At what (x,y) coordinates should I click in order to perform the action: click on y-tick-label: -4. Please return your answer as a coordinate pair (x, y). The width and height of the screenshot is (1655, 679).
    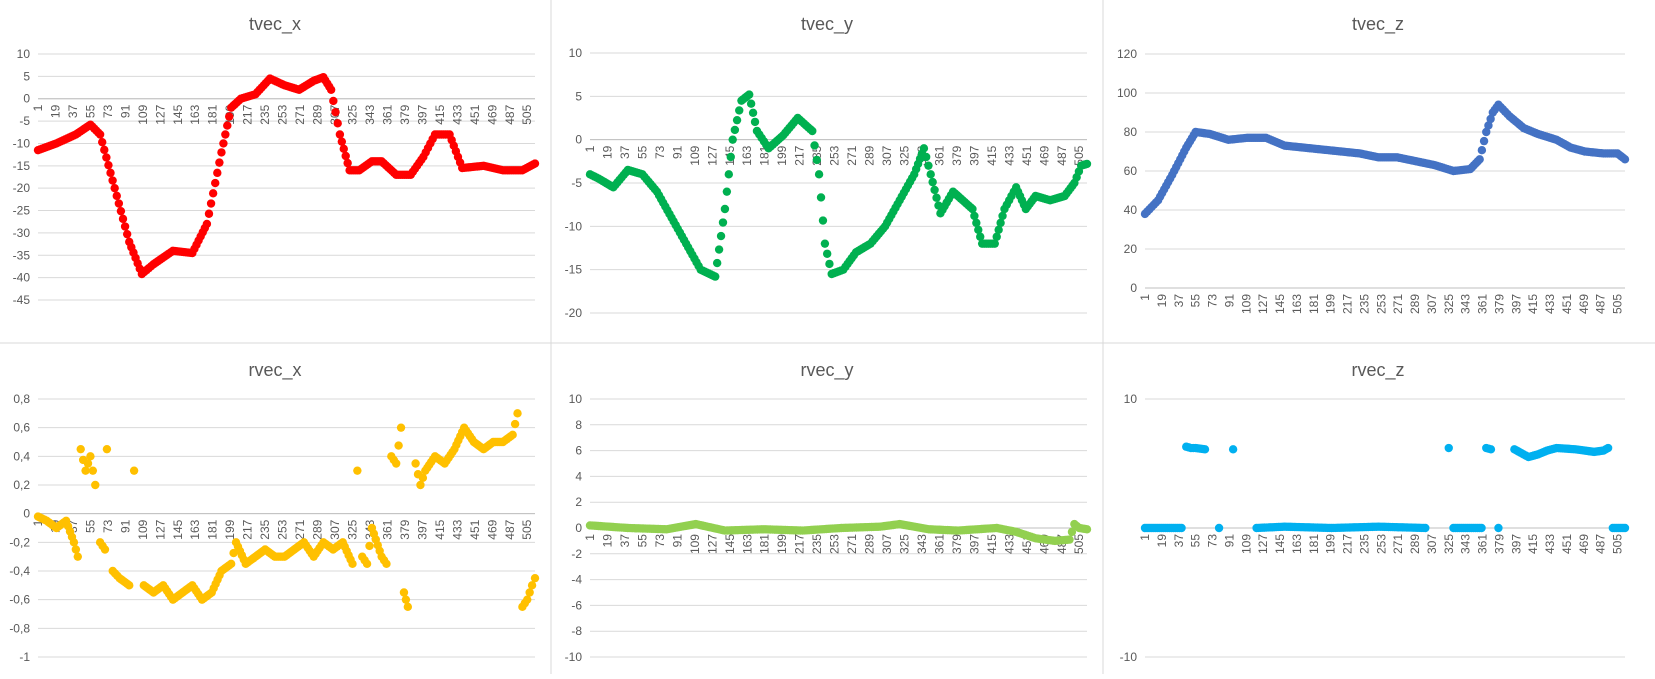
    Looking at the image, I should click on (576, 580).